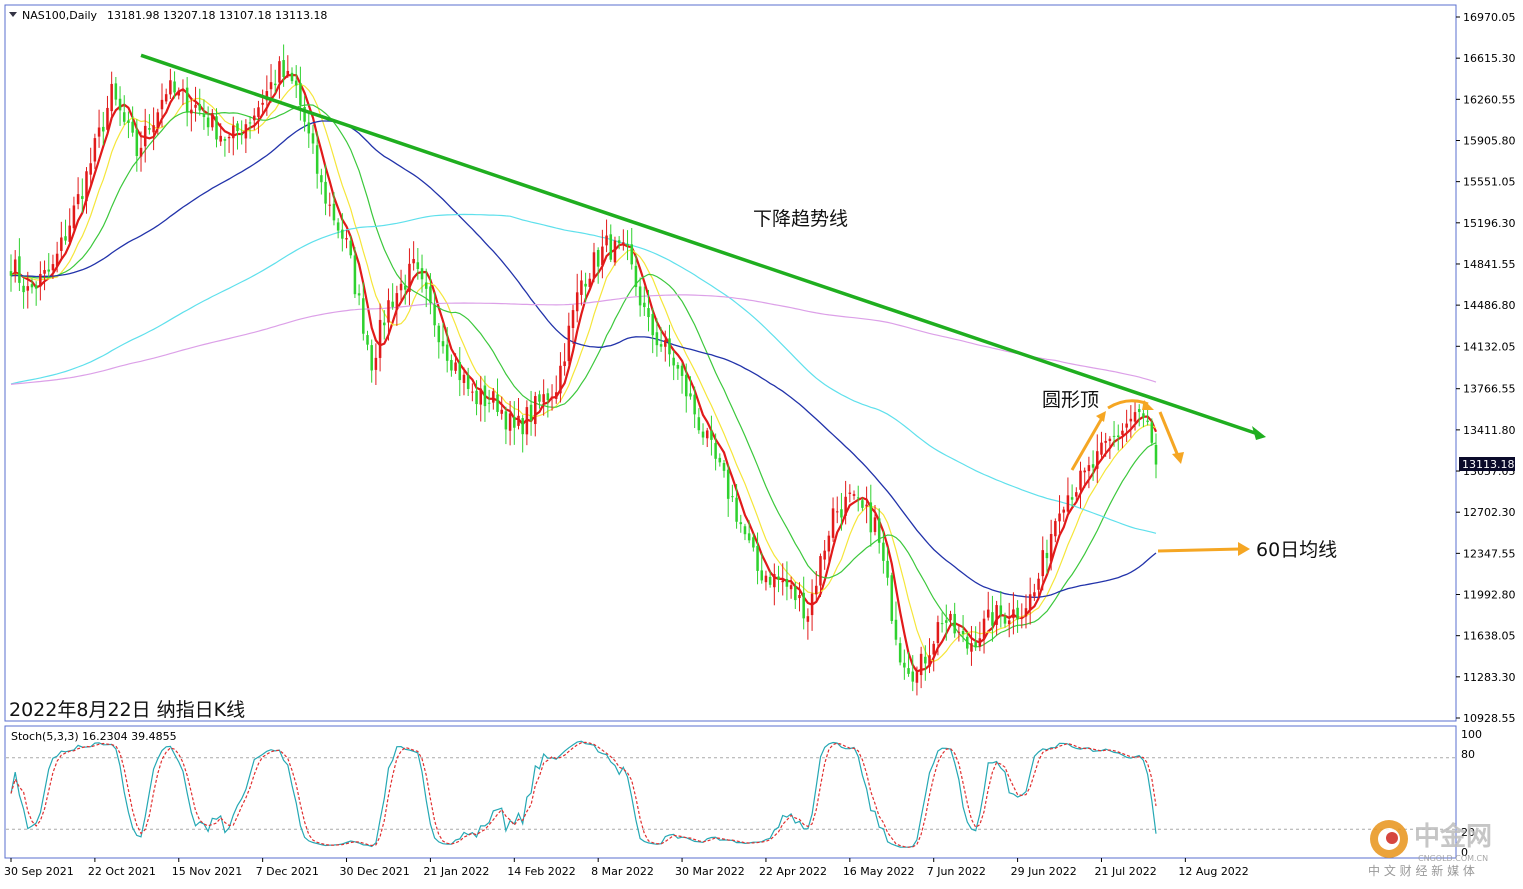 The image size is (1523, 889). What do you see at coordinates (60, 15) in the screenshot?
I see `symbol-label: NAS100,Daily` at bounding box center [60, 15].